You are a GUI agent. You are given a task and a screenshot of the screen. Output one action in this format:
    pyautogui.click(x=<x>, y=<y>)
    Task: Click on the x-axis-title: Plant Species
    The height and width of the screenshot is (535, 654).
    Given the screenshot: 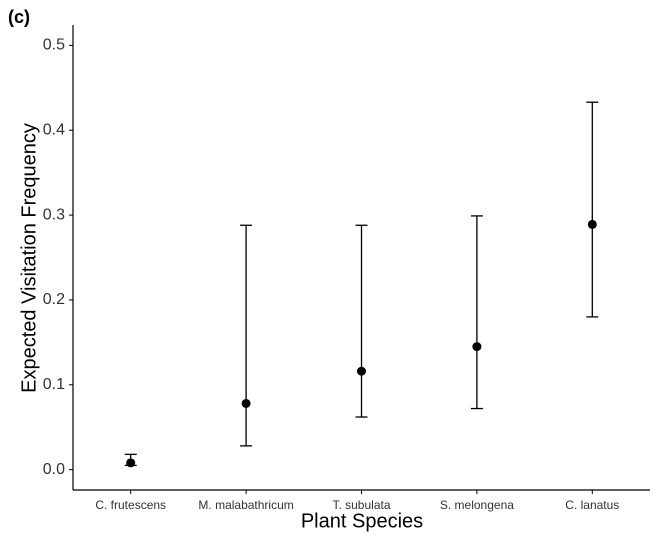 What is the action you would take?
    pyautogui.click(x=362, y=521)
    